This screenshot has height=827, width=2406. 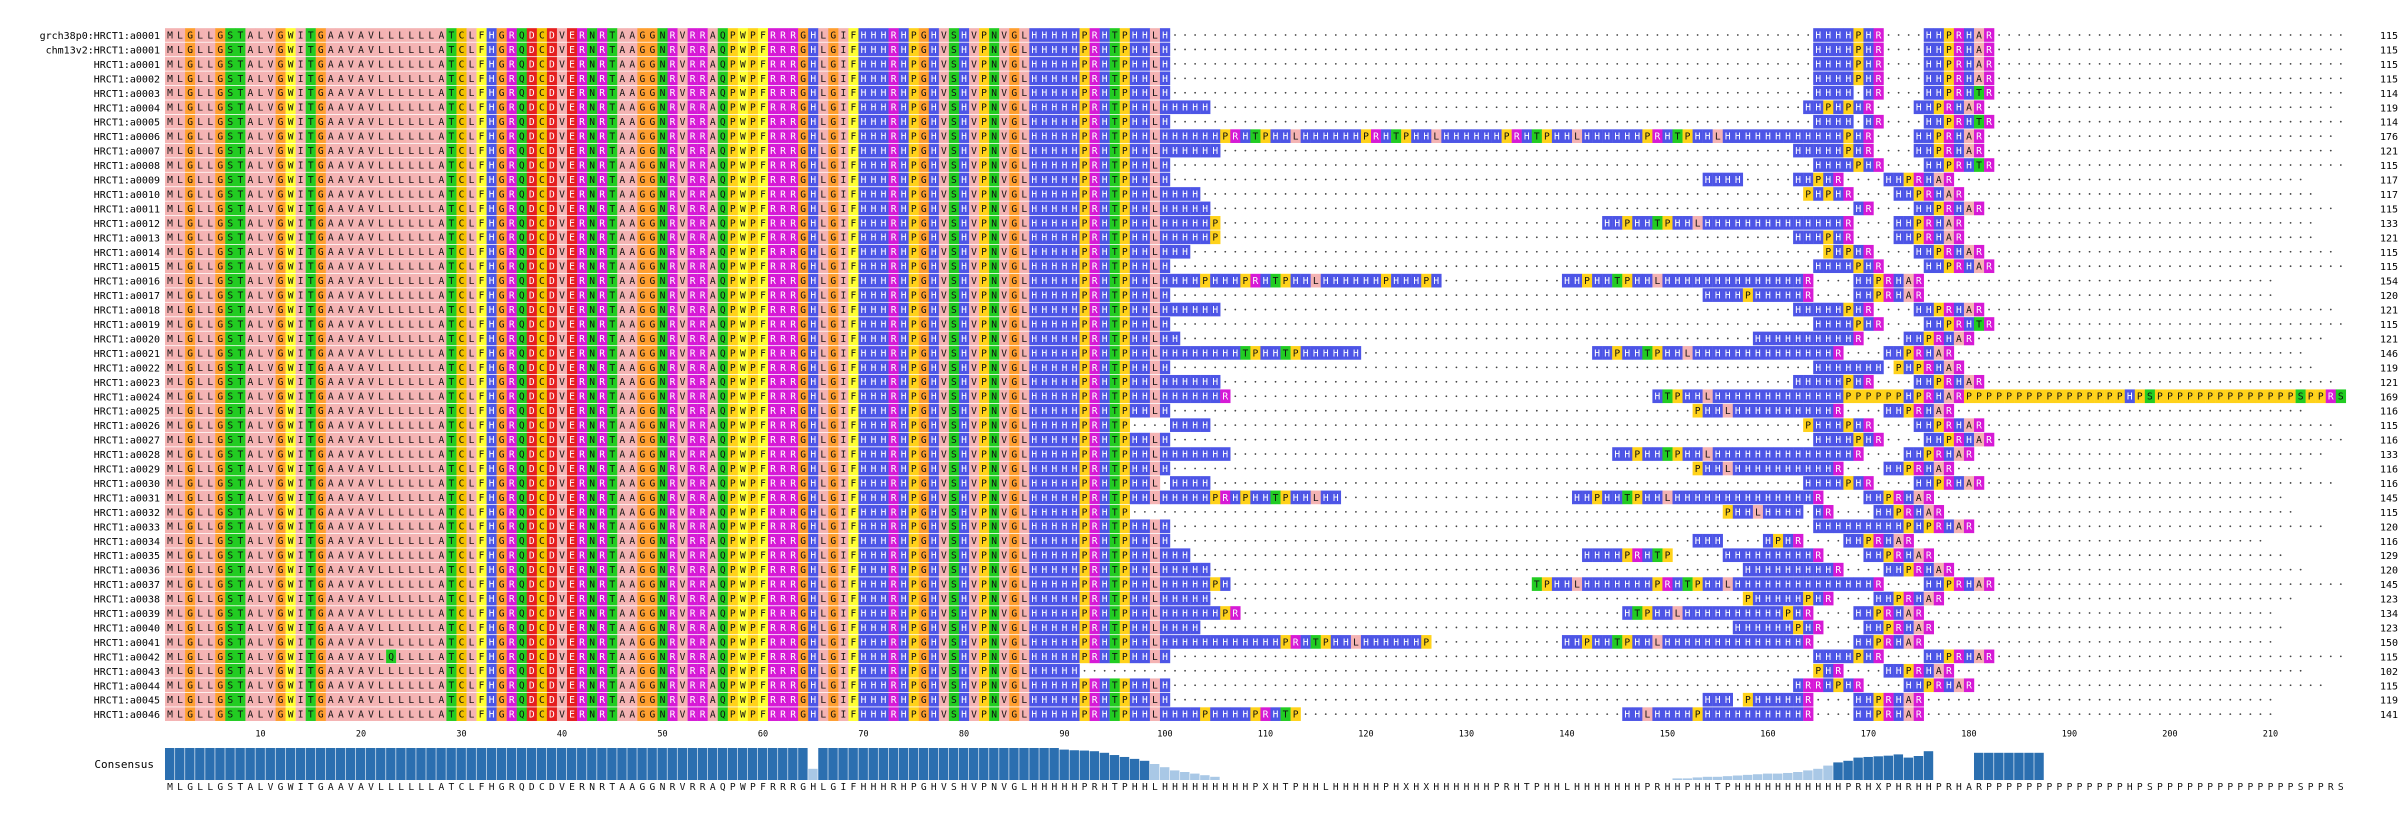 What do you see at coordinates (954, 108) in the screenshot?
I see `residue-letter: S` at bounding box center [954, 108].